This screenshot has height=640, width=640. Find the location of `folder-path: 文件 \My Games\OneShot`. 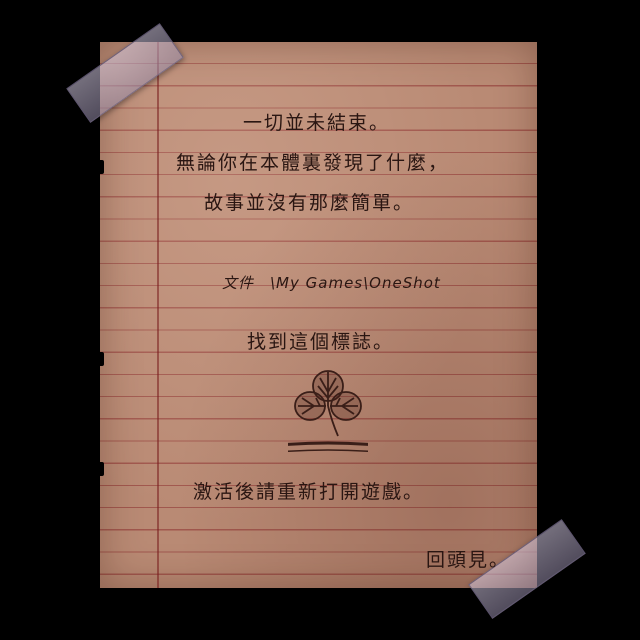

folder-path: 文件 \My Games\OneShot is located at coordinates (331, 283).